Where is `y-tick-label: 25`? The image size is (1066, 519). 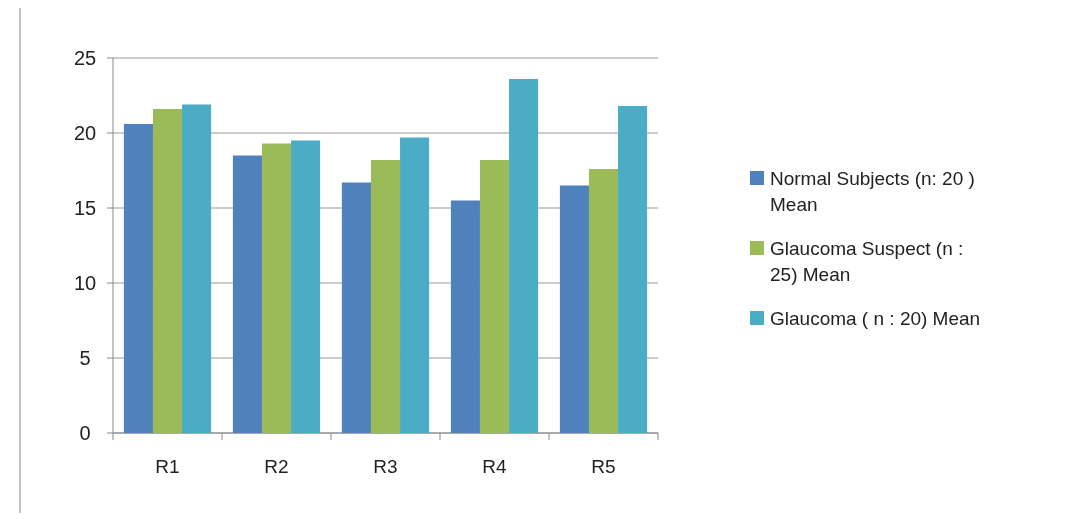 y-tick-label: 25 is located at coordinates (85, 58).